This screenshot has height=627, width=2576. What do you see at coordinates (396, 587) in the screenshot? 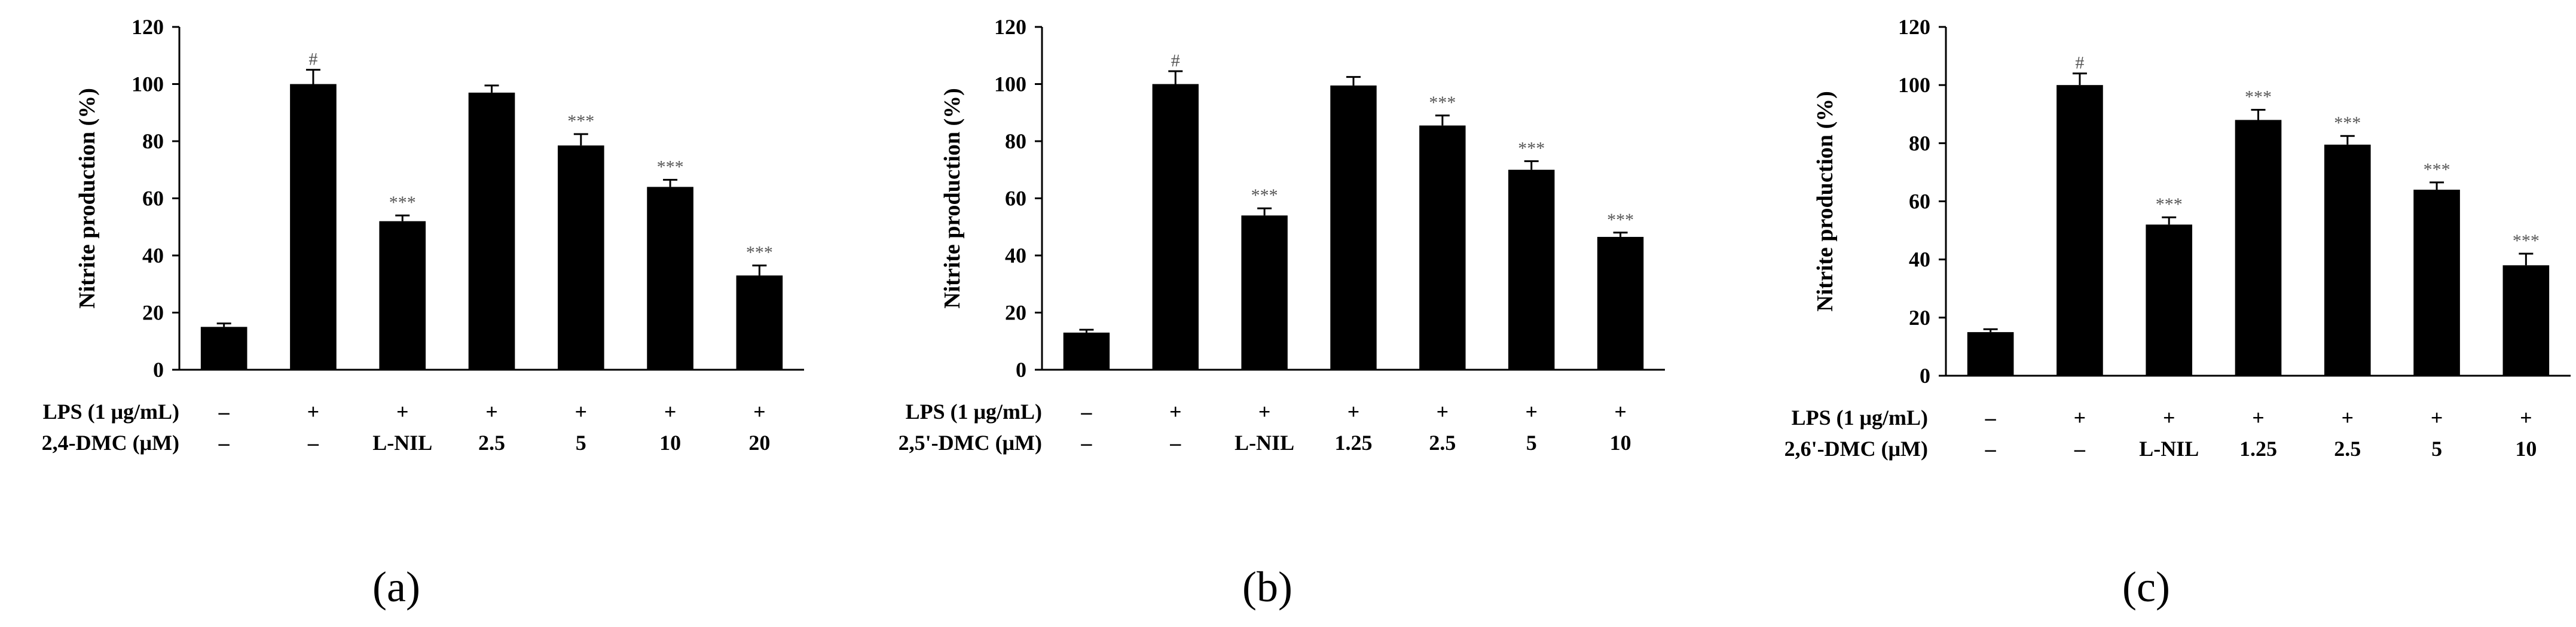
I see `panel-label: (a)` at bounding box center [396, 587].